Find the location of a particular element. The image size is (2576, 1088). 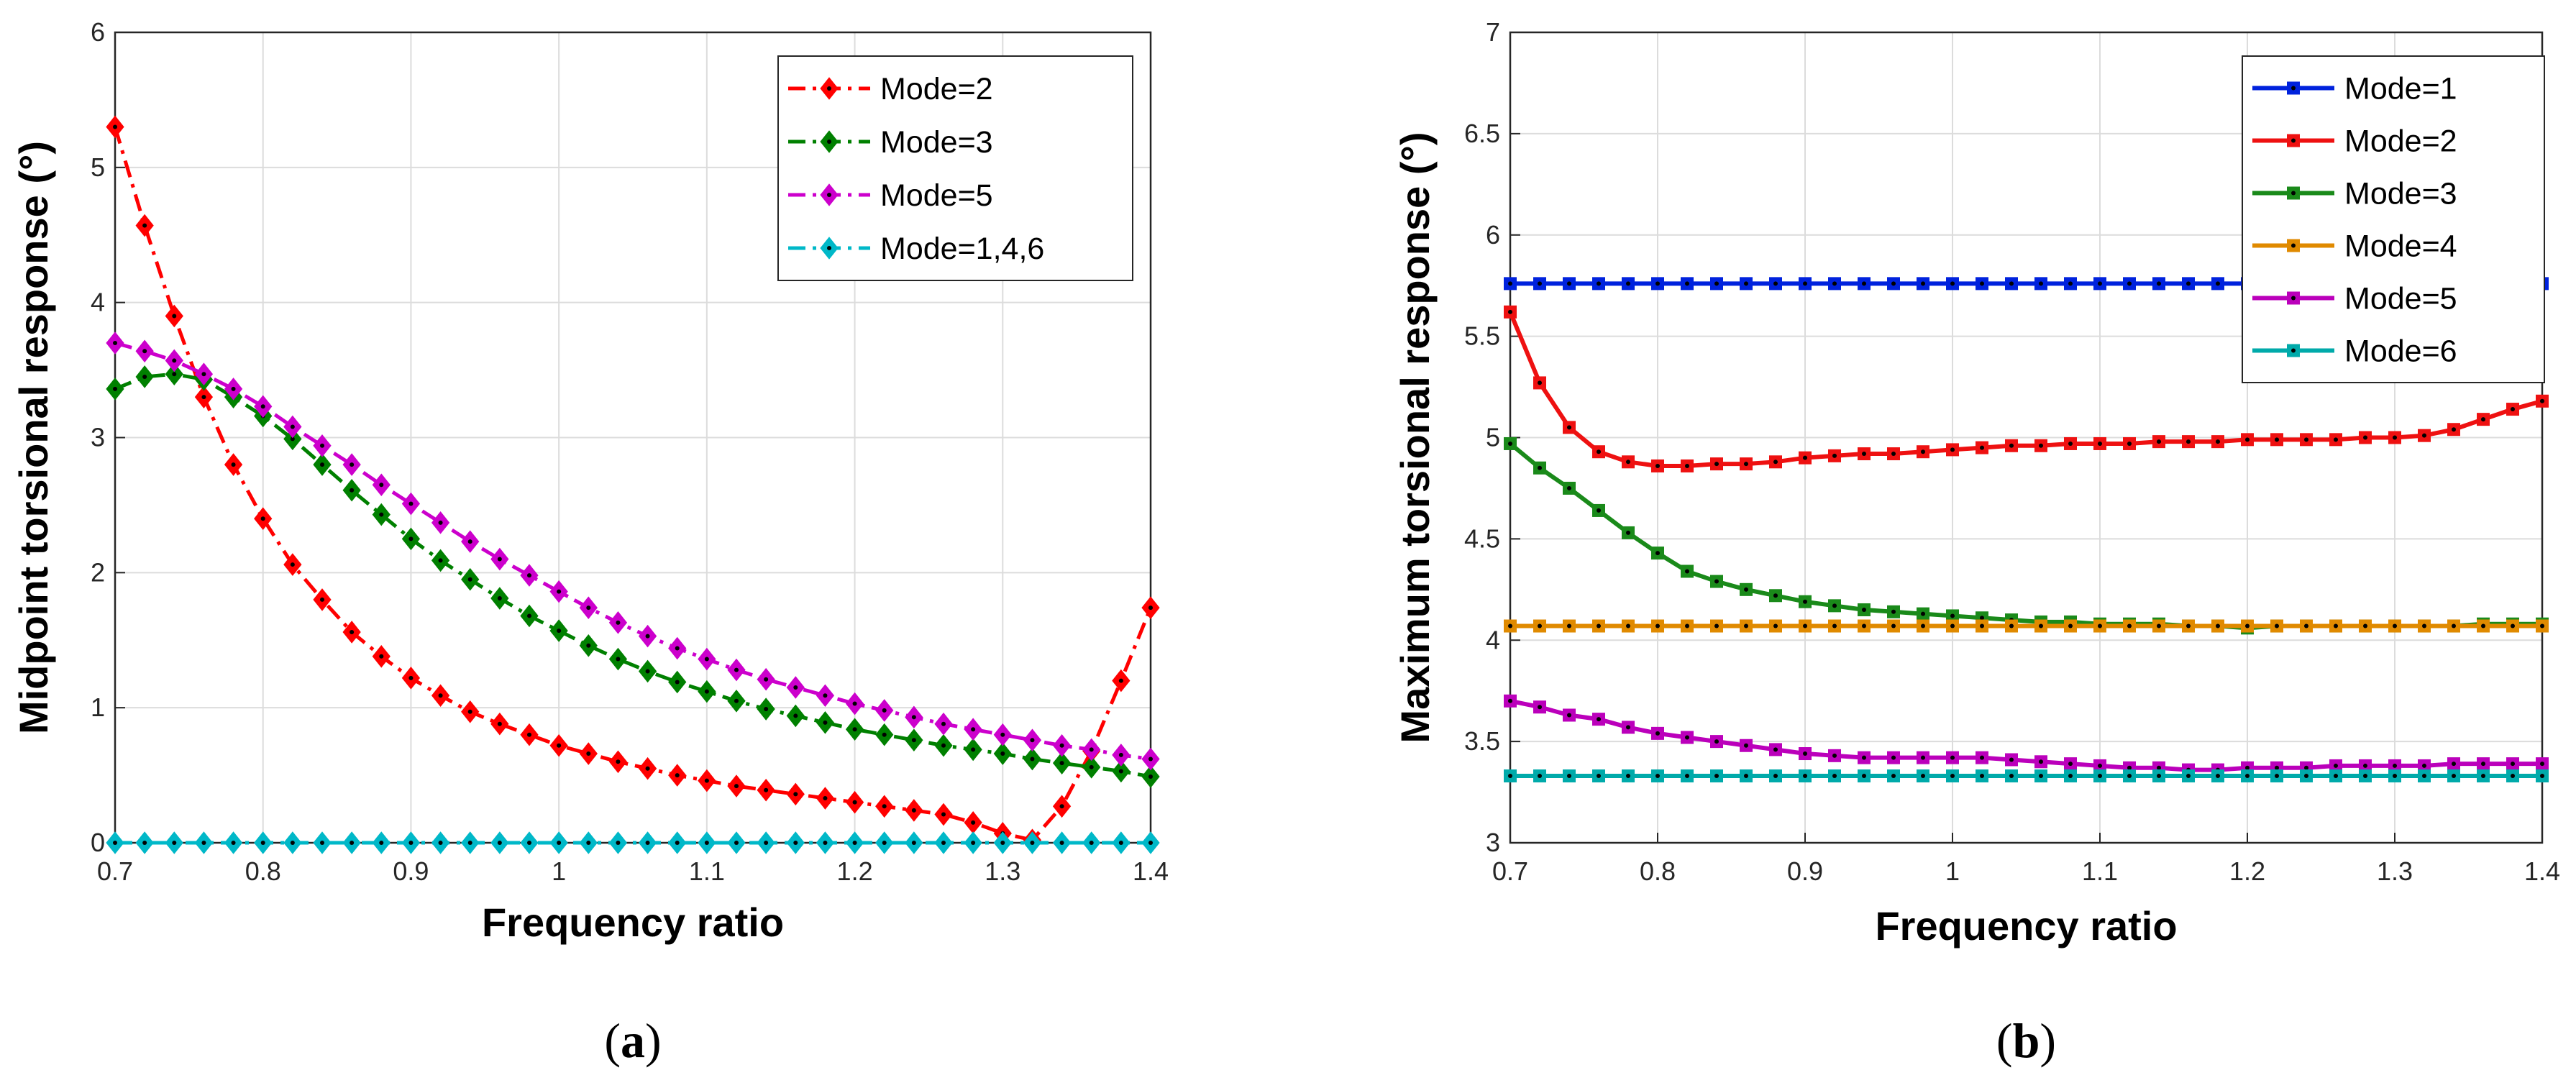

y-tick-label: 4 is located at coordinates (98, 302).